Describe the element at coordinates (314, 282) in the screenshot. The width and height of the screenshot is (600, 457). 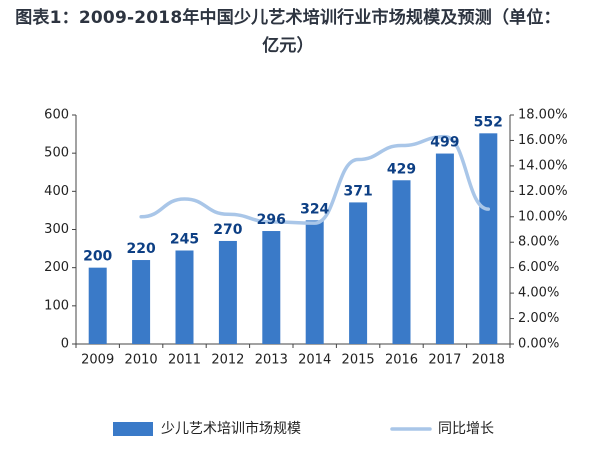
I see `bar-2014` at that location.